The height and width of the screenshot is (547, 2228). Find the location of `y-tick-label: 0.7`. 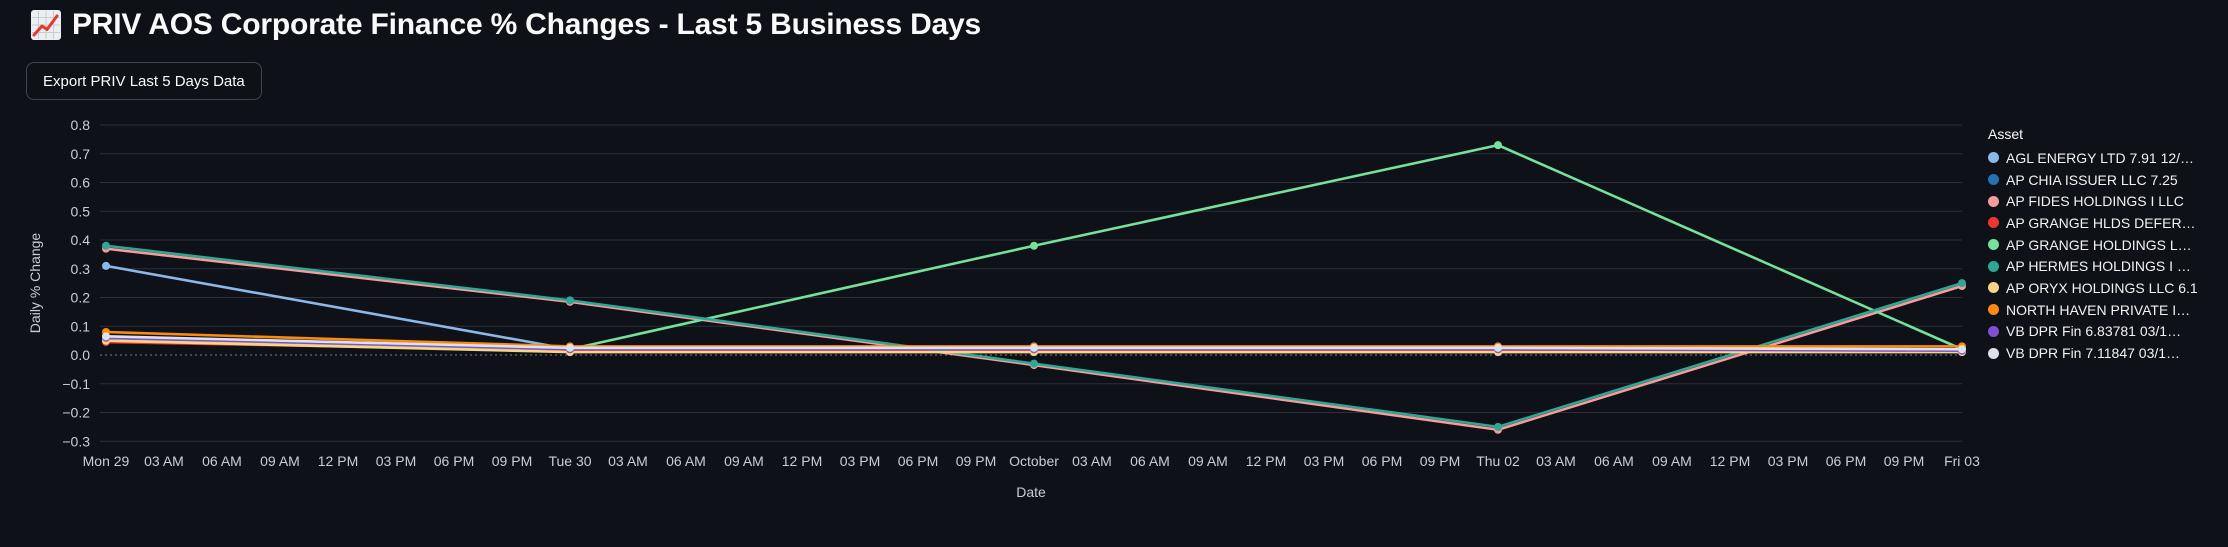

y-tick-label: 0.7 is located at coordinates (81, 154).